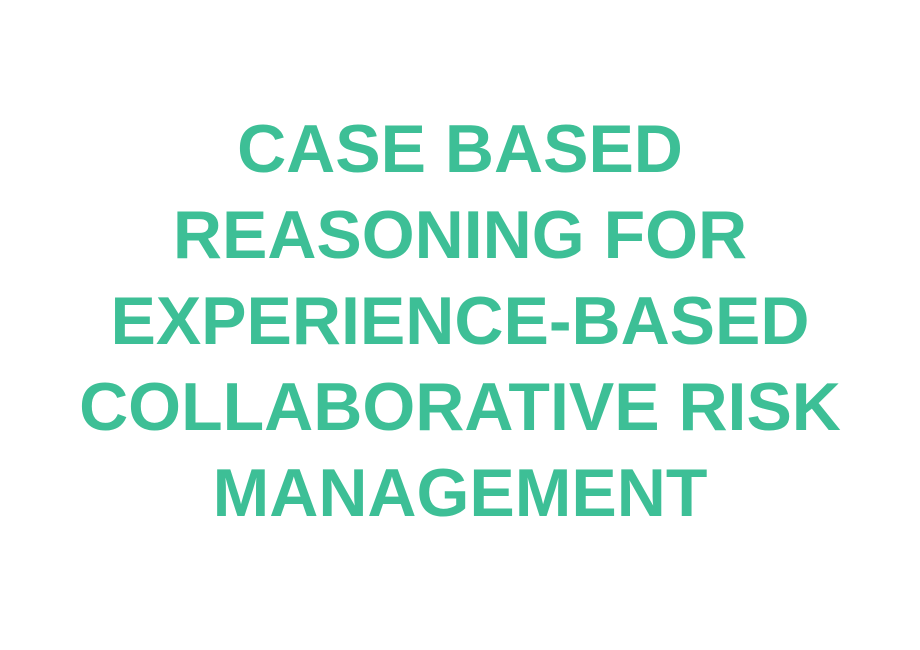 This screenshot has width=920, height=650. What do you see at coordinates (460, 321) in the screenshot?
I see `title-line-3: EXPERIENCE-BASED` at bounding box center [460, 321].